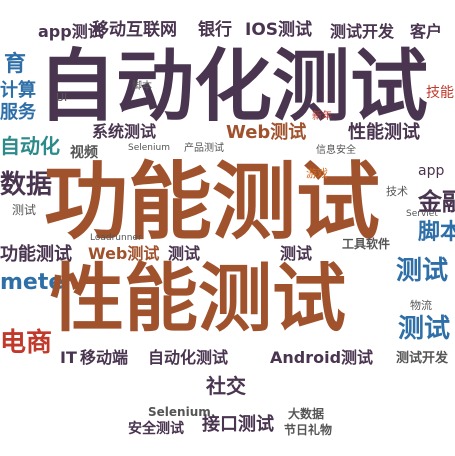  I want to click on word-logistics: 物流, so click(421, 305).